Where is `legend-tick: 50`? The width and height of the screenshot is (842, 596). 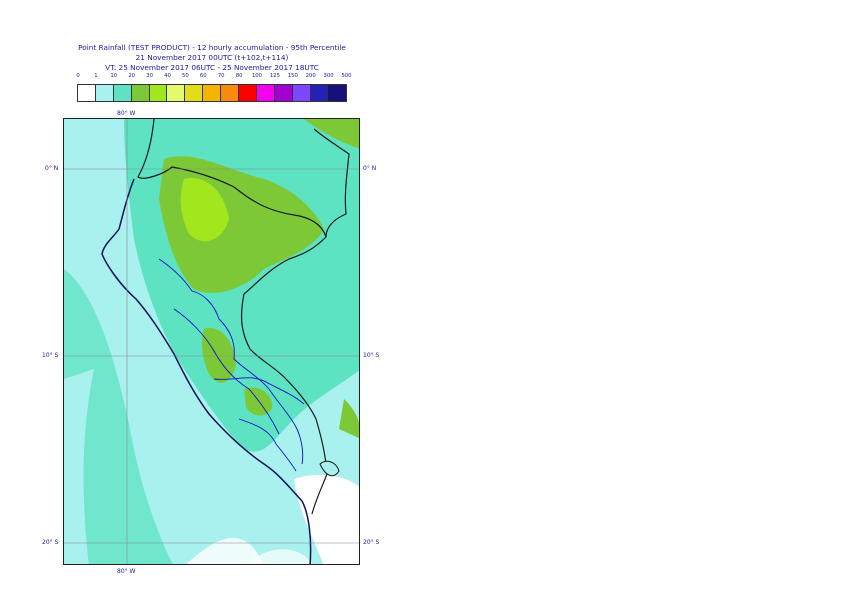 legend-tick: 50 is located at coordinates (185, 76).